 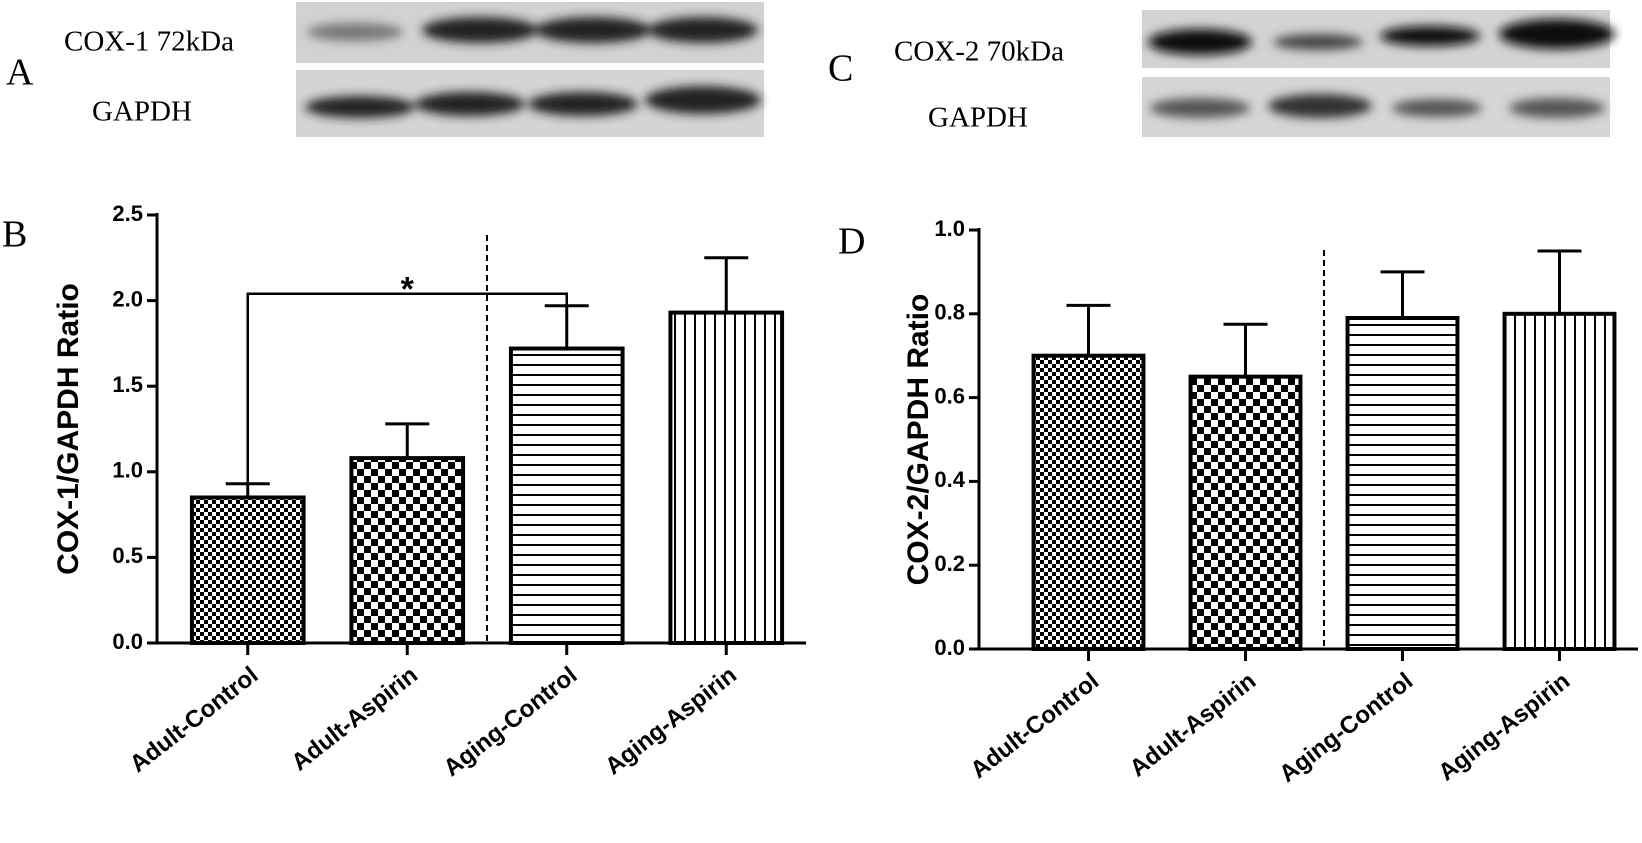 I want to click on blot-cox2, so click(x=1378, y=73).